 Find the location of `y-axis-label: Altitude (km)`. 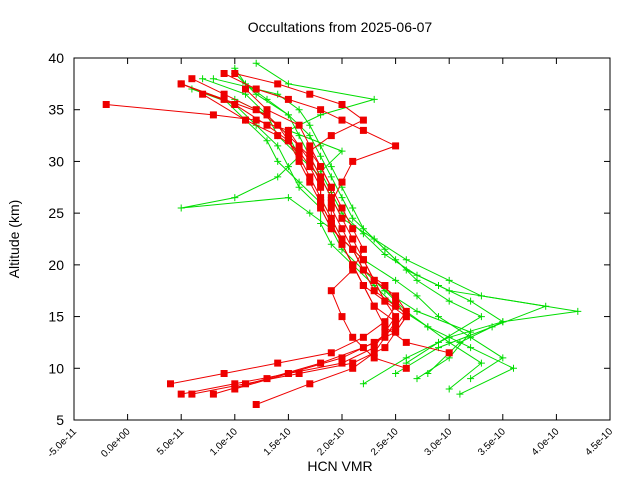

y-axis-label: Altitude (km) is located at coordinates (14, 239).